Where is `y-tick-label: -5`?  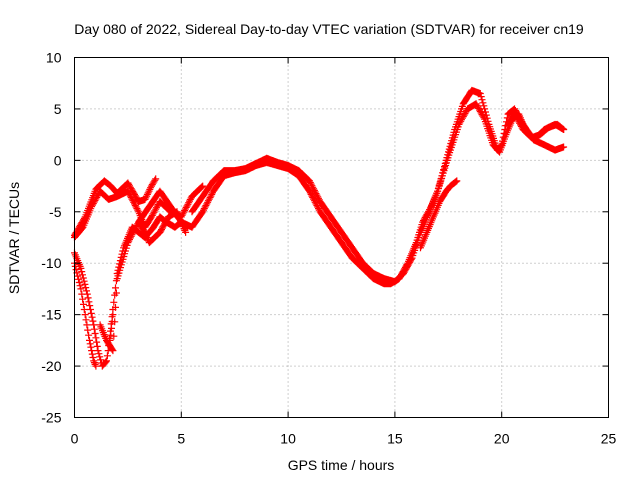 y-tick-label: -5 is located at coordinates (55, 212).